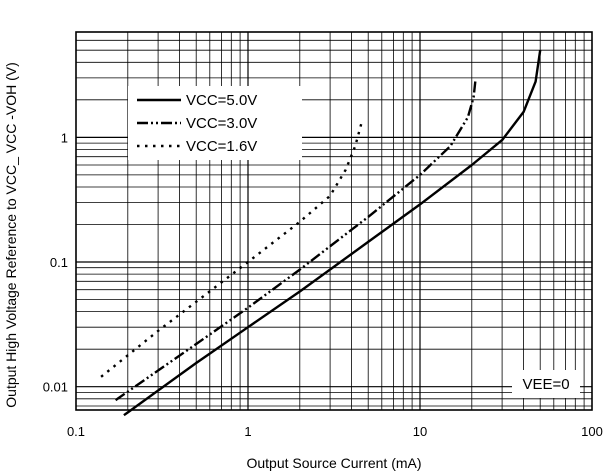 The height and width of the screenshot is (475, 608). I want to click on legend-label: VCC=3.0V, so click(221, 123).